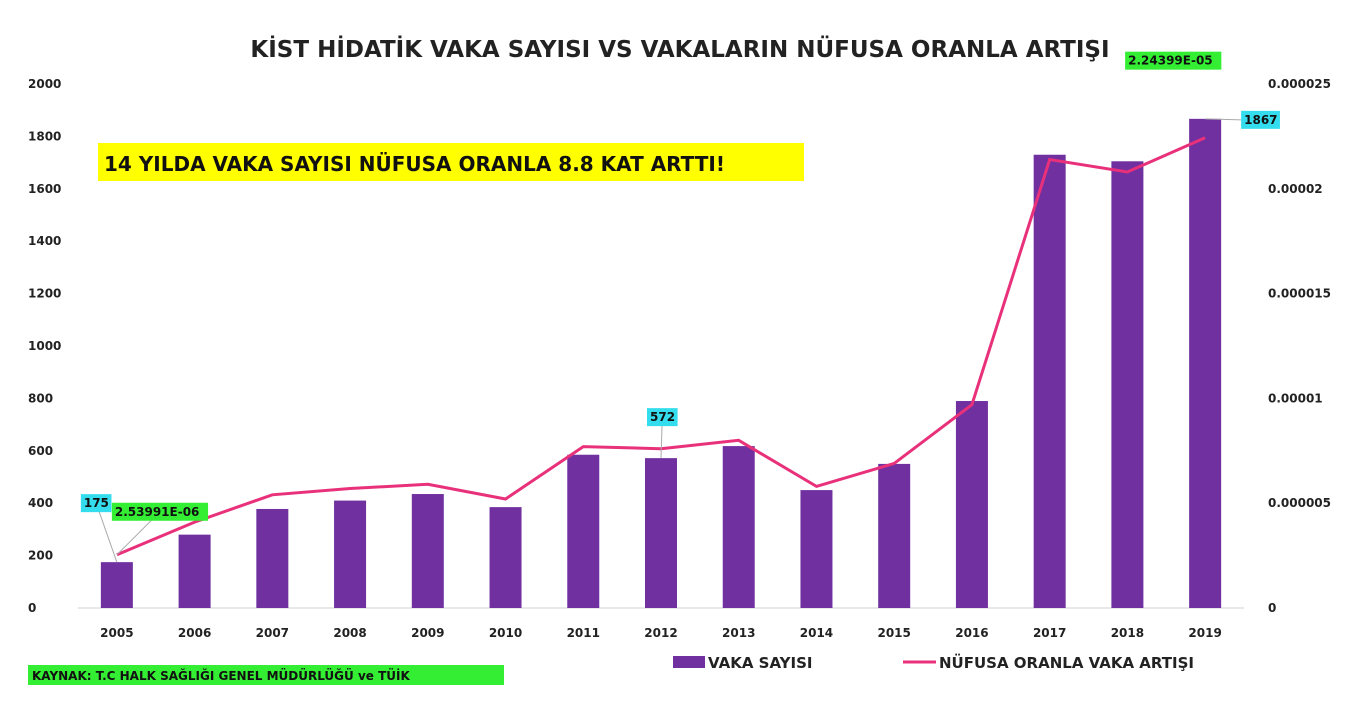 This screenshot has height=704, width=1359. I want to click on x-tick-label: 2012, so click(660, 633).